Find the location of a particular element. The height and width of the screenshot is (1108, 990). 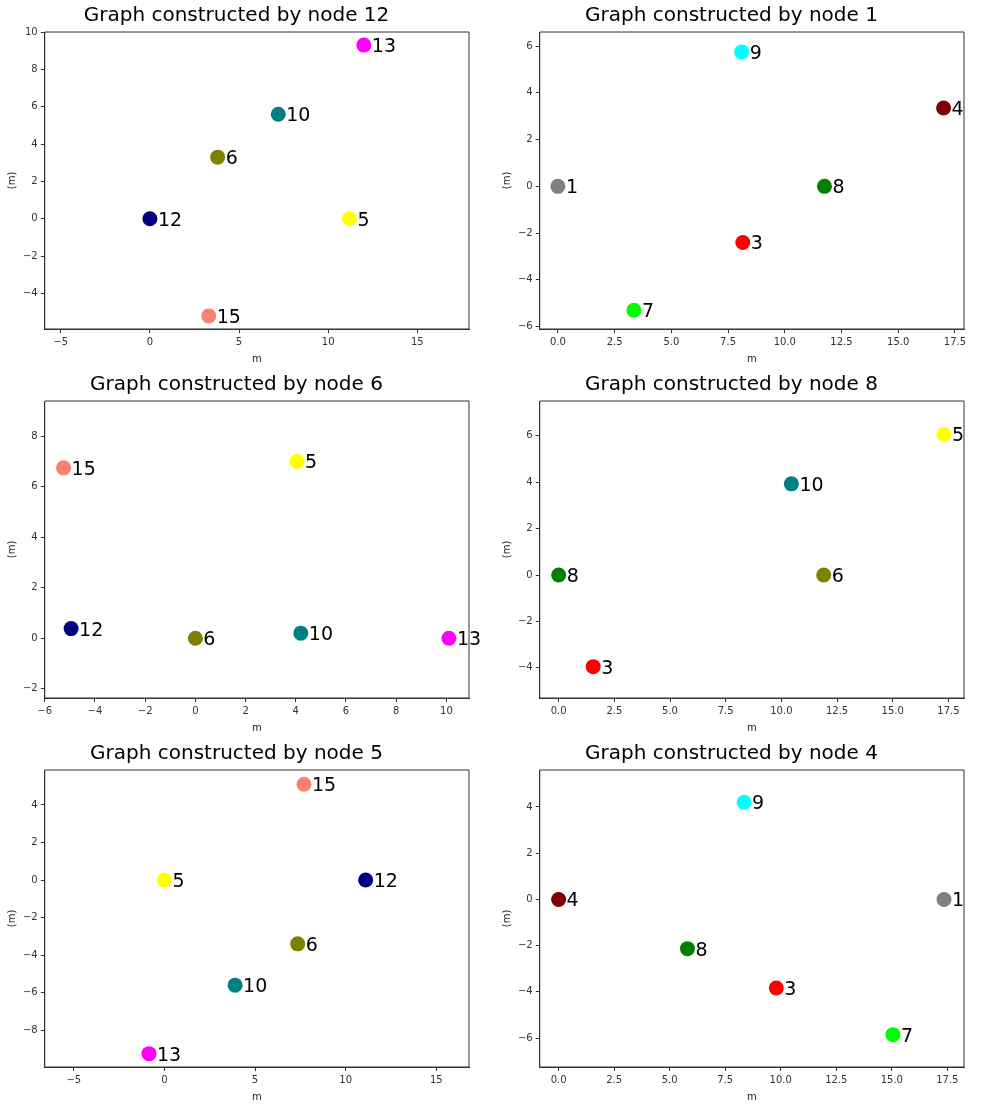

y-tick-label: −8 is located at coordinates (30, 1029).